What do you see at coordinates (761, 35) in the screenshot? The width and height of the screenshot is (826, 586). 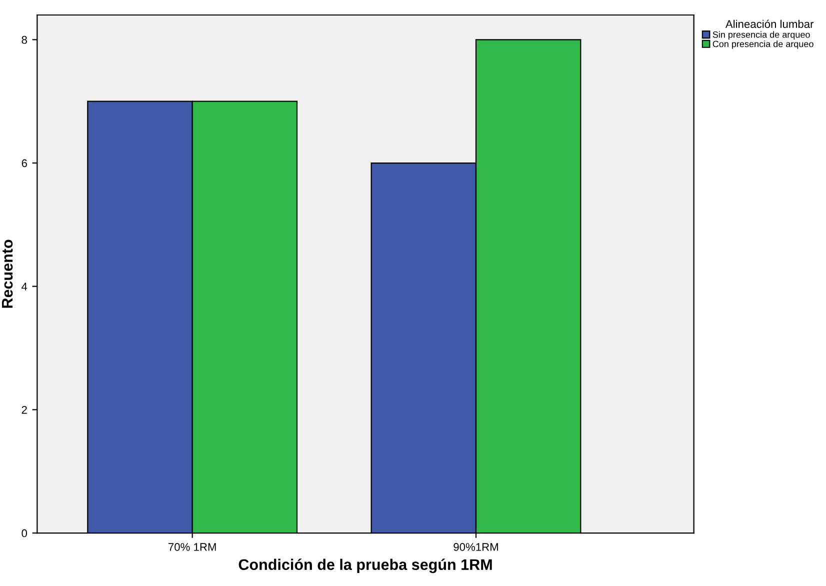 I see `legend-label: Sin presencia de arqueo` at bounding box center [761, 35].